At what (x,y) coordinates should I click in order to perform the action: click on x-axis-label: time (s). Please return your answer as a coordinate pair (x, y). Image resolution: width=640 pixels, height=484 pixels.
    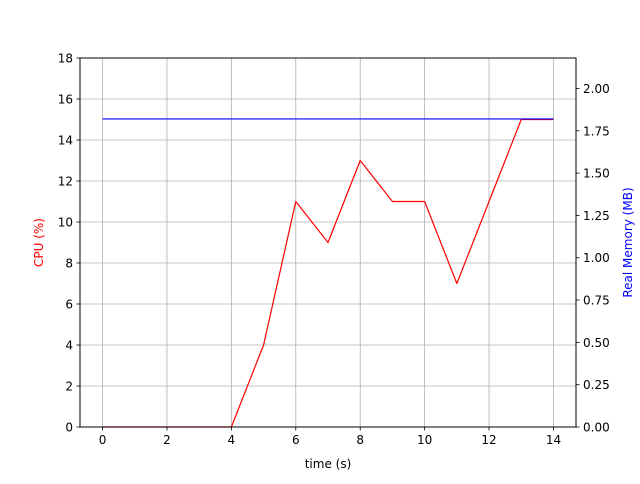
    Looking at the image, I should click on (328, 464).